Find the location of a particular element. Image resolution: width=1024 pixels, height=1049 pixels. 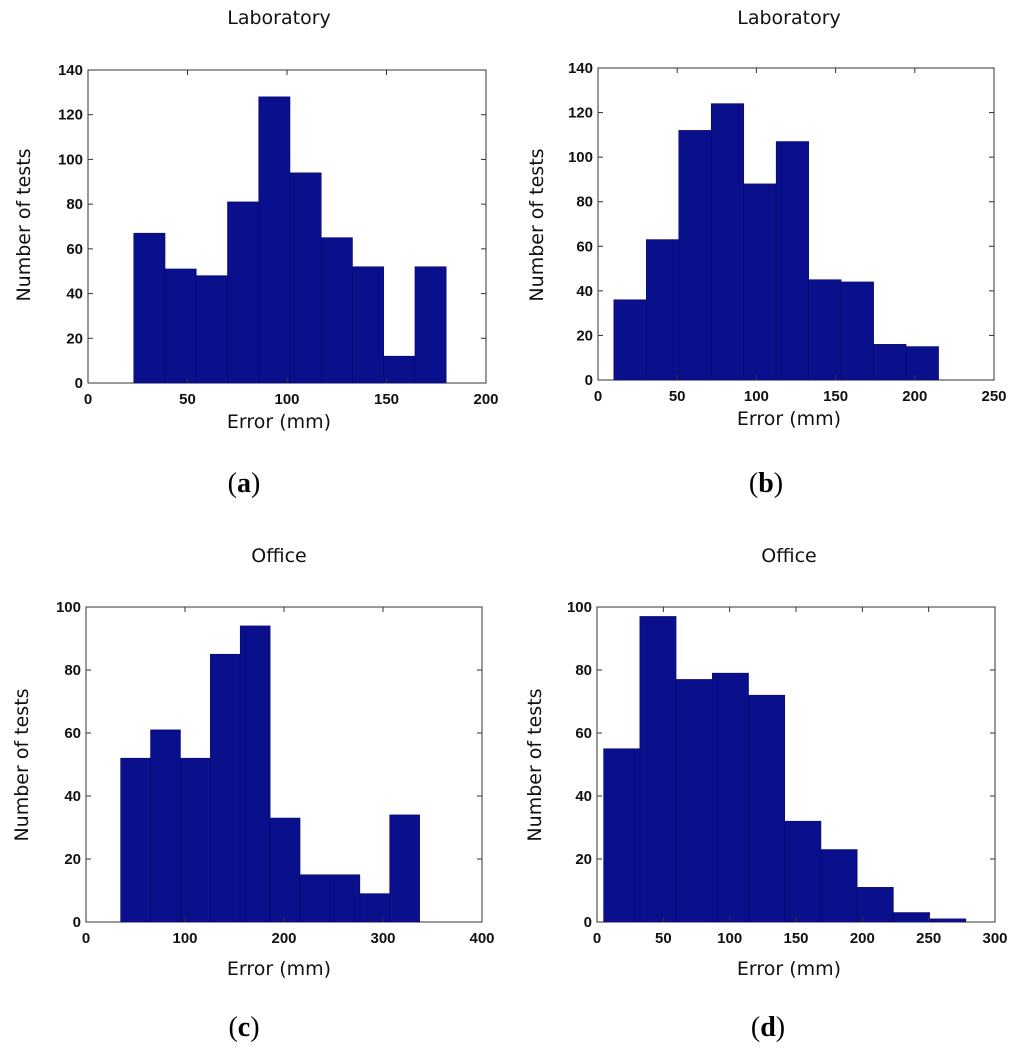

panel-a-y-tick-label: 40 is located at coordinates (74, 294).